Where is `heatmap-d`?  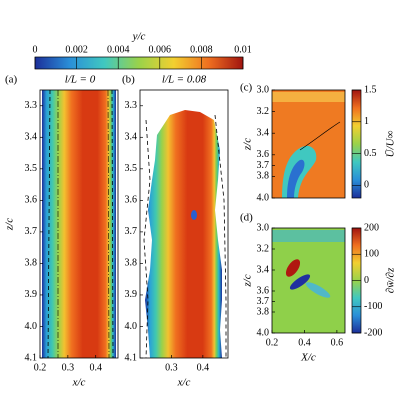 heatmap-d is located at coordinates (308, 280).